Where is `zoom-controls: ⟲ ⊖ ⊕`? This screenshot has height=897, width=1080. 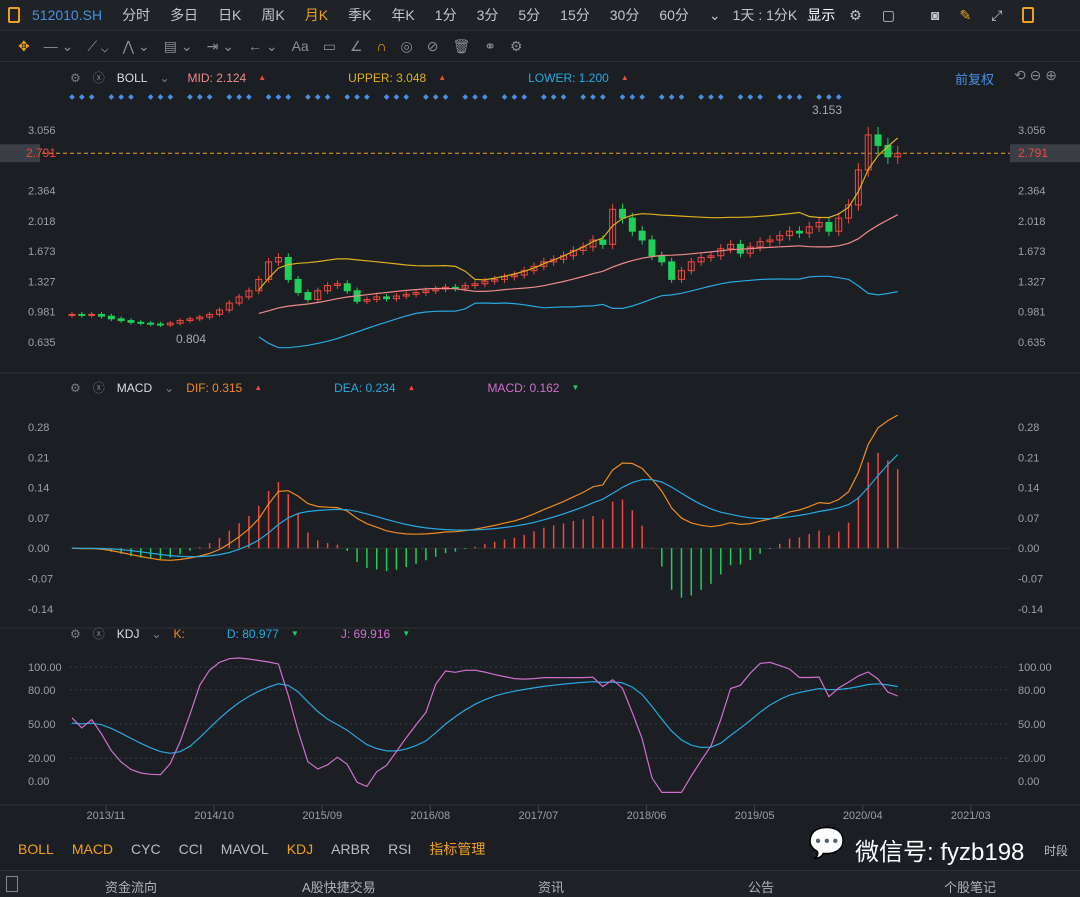 zoom-controls: ⟲ ⊖ ⊕ is located at coordinates (1035, 75).